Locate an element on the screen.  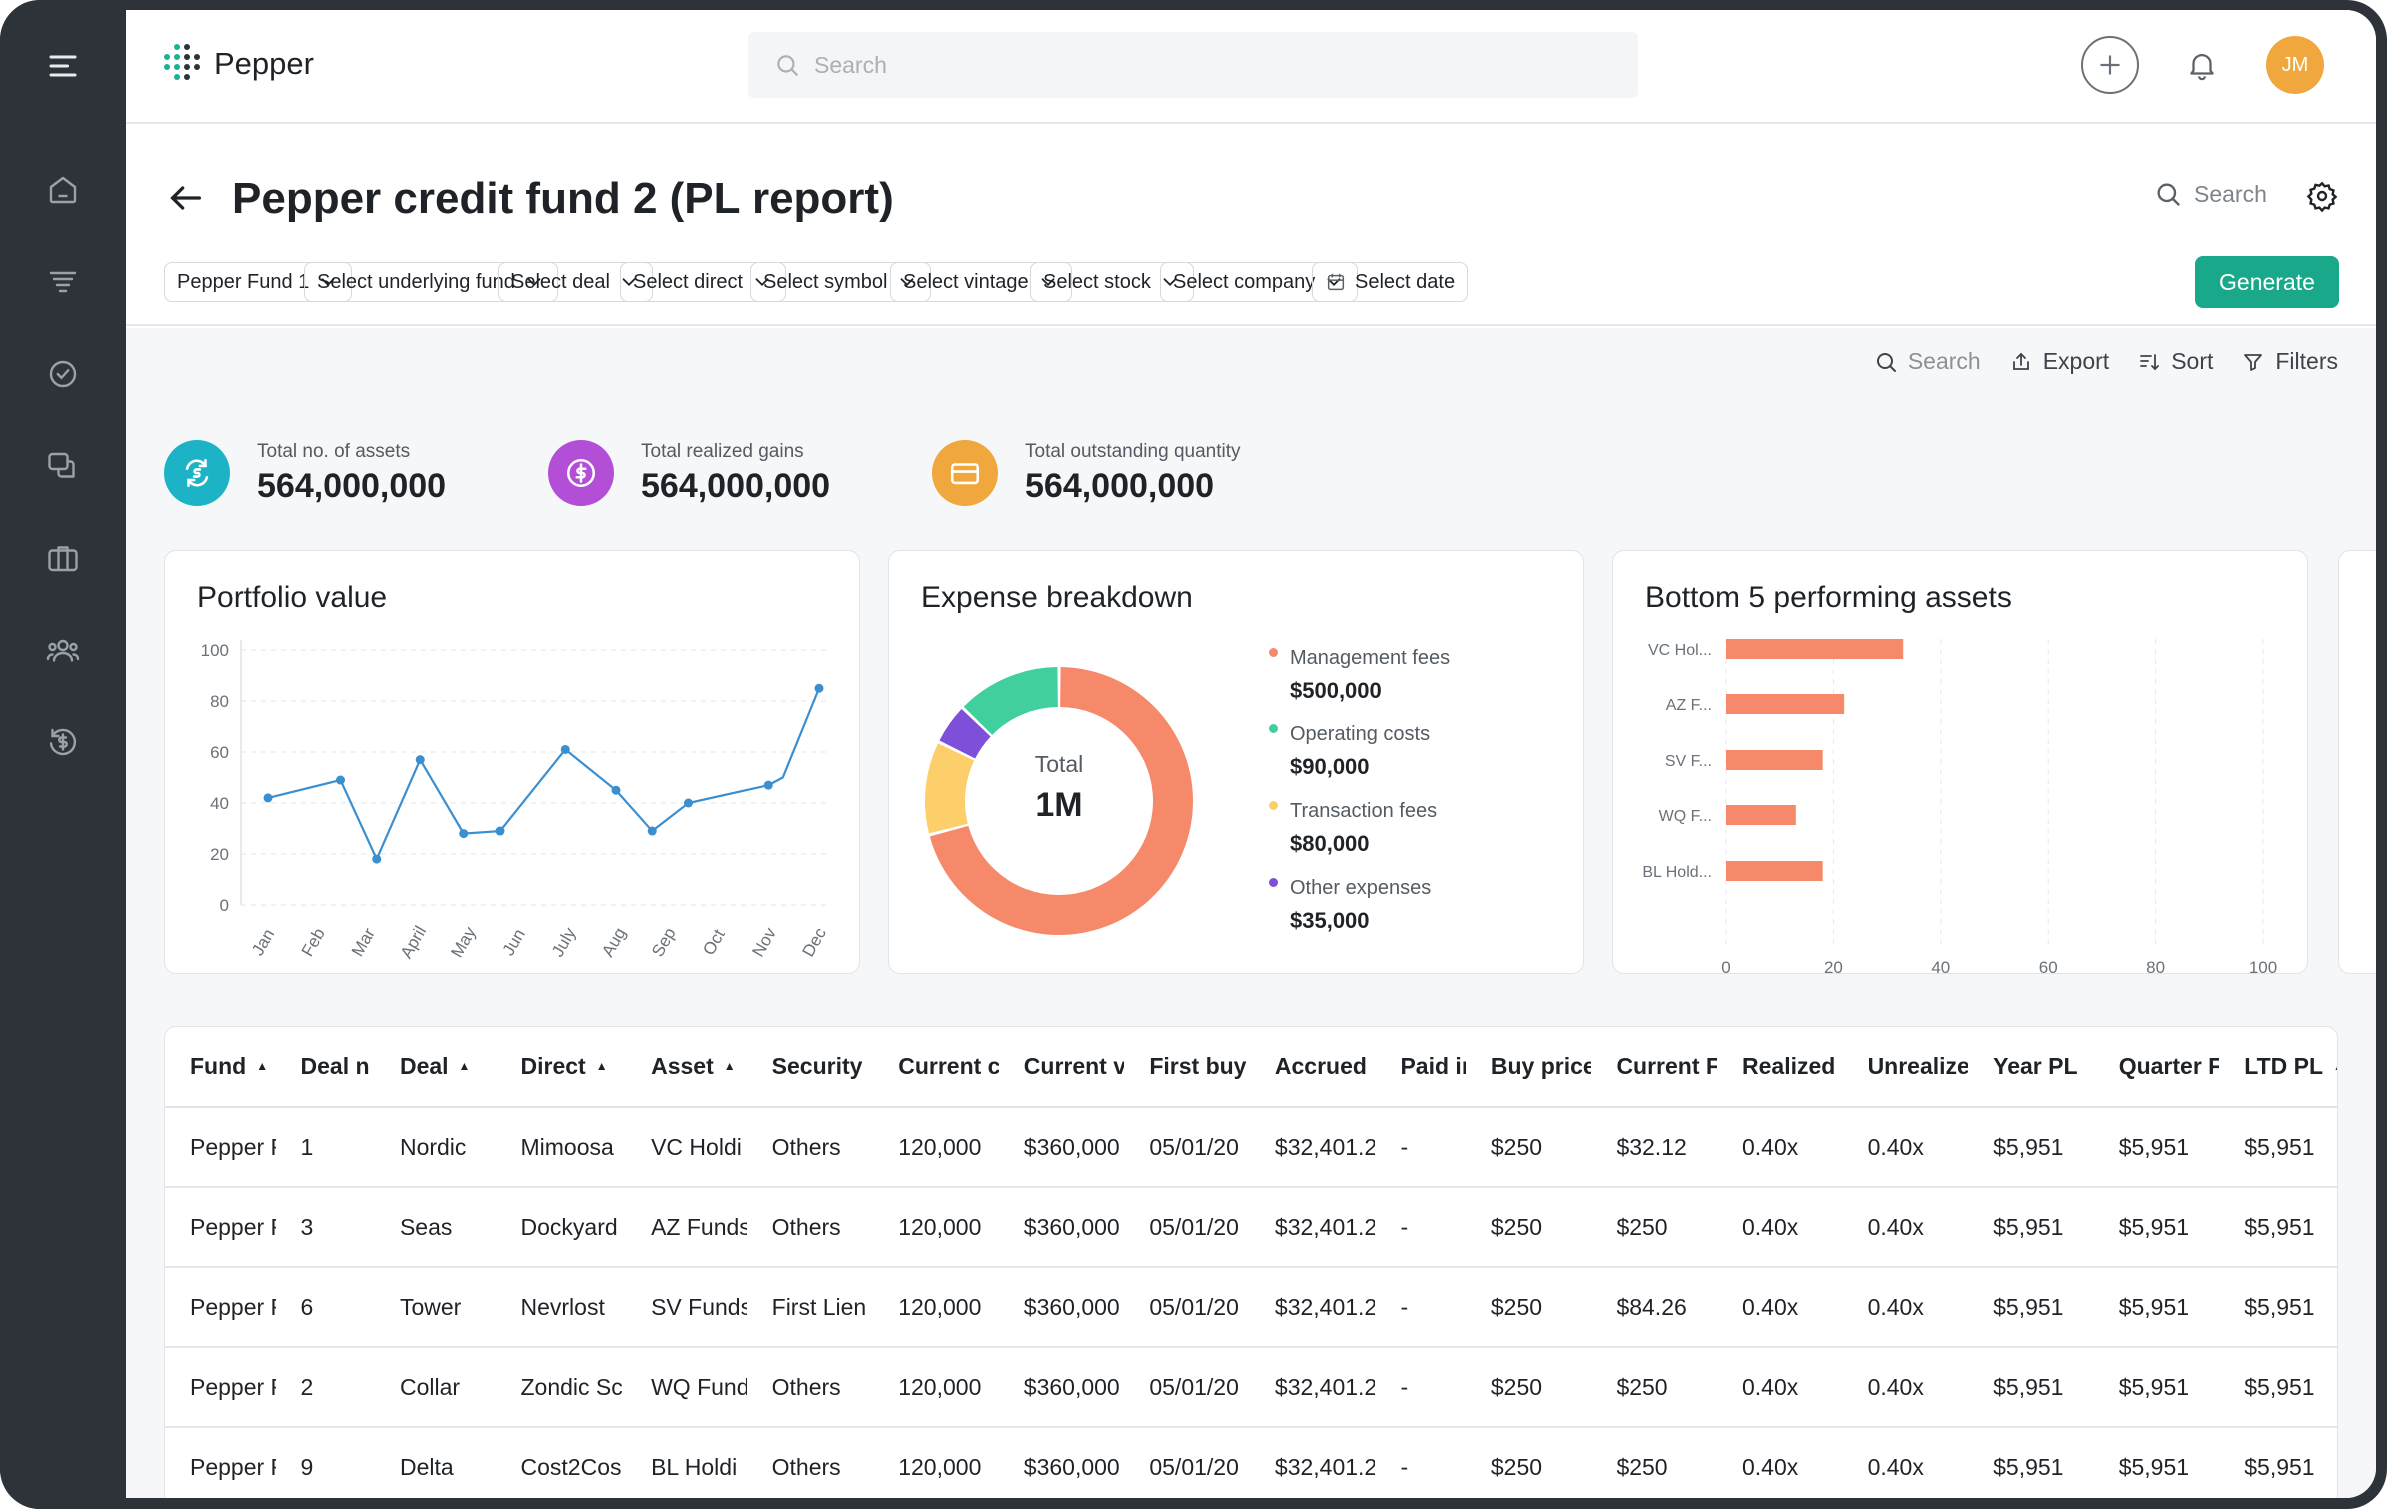
column-header: Current F is located at coordinates (1654, 1067).